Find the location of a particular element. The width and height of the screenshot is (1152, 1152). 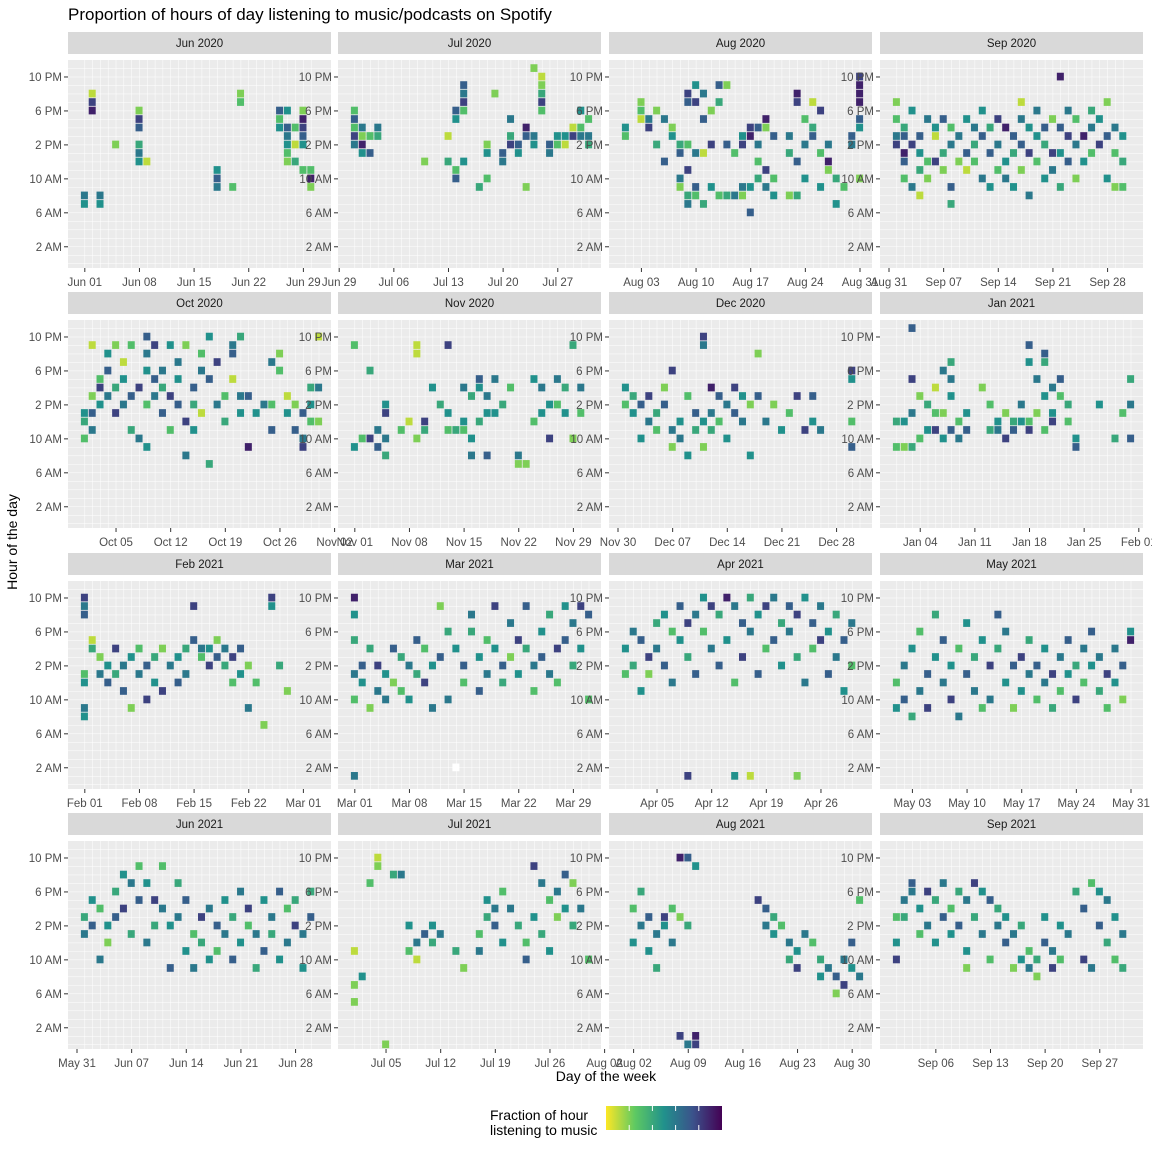

y-tick-label: 6 AM is located at coordinates (49, 474).